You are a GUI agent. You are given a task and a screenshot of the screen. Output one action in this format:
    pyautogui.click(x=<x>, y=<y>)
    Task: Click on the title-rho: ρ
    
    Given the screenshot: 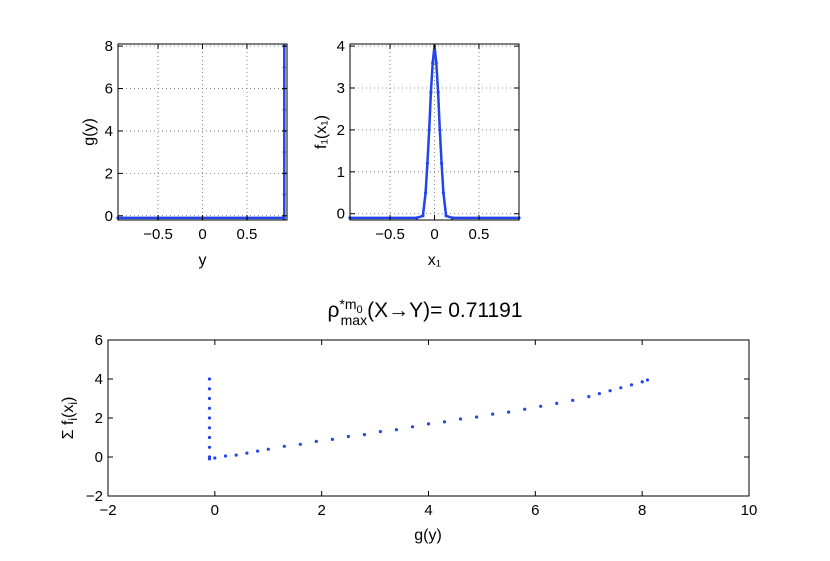 What is the action you would take?
    pyautogui.click(x=333, y=310)
    